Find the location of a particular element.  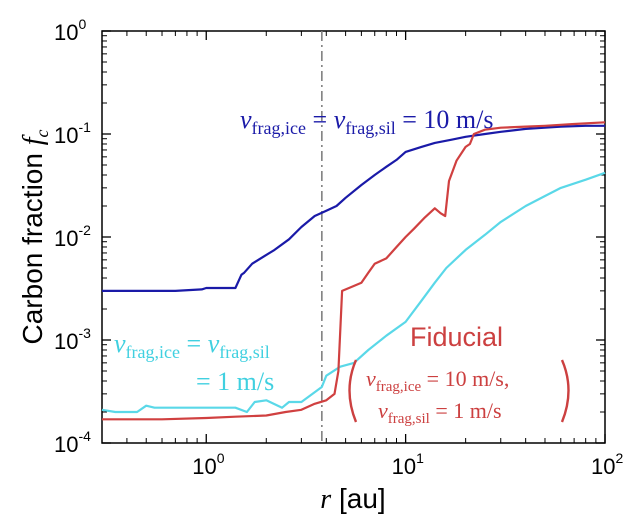

x-tick-label: 10⁰ is located at coordinates (208, 464).